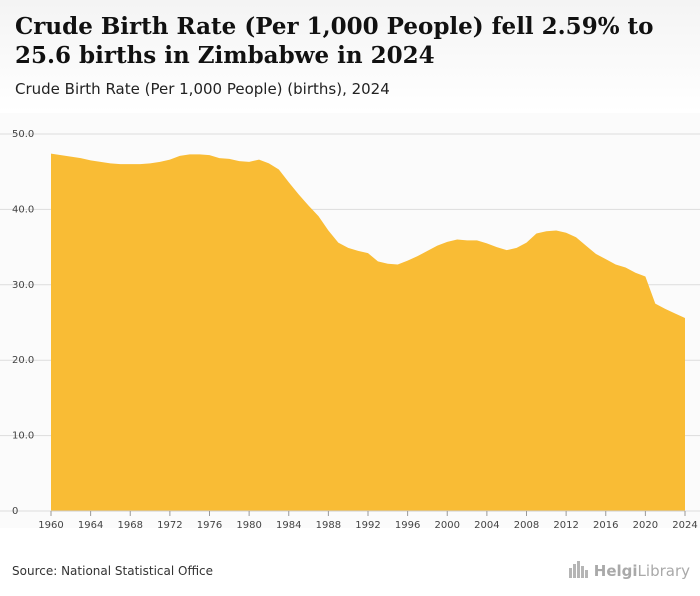 This screenshot has width=700, height=596. What do you see at coordinates (565, 525) in the screenshot?
I see `x-tick-label: 2012` at bounding box center [565, 525].